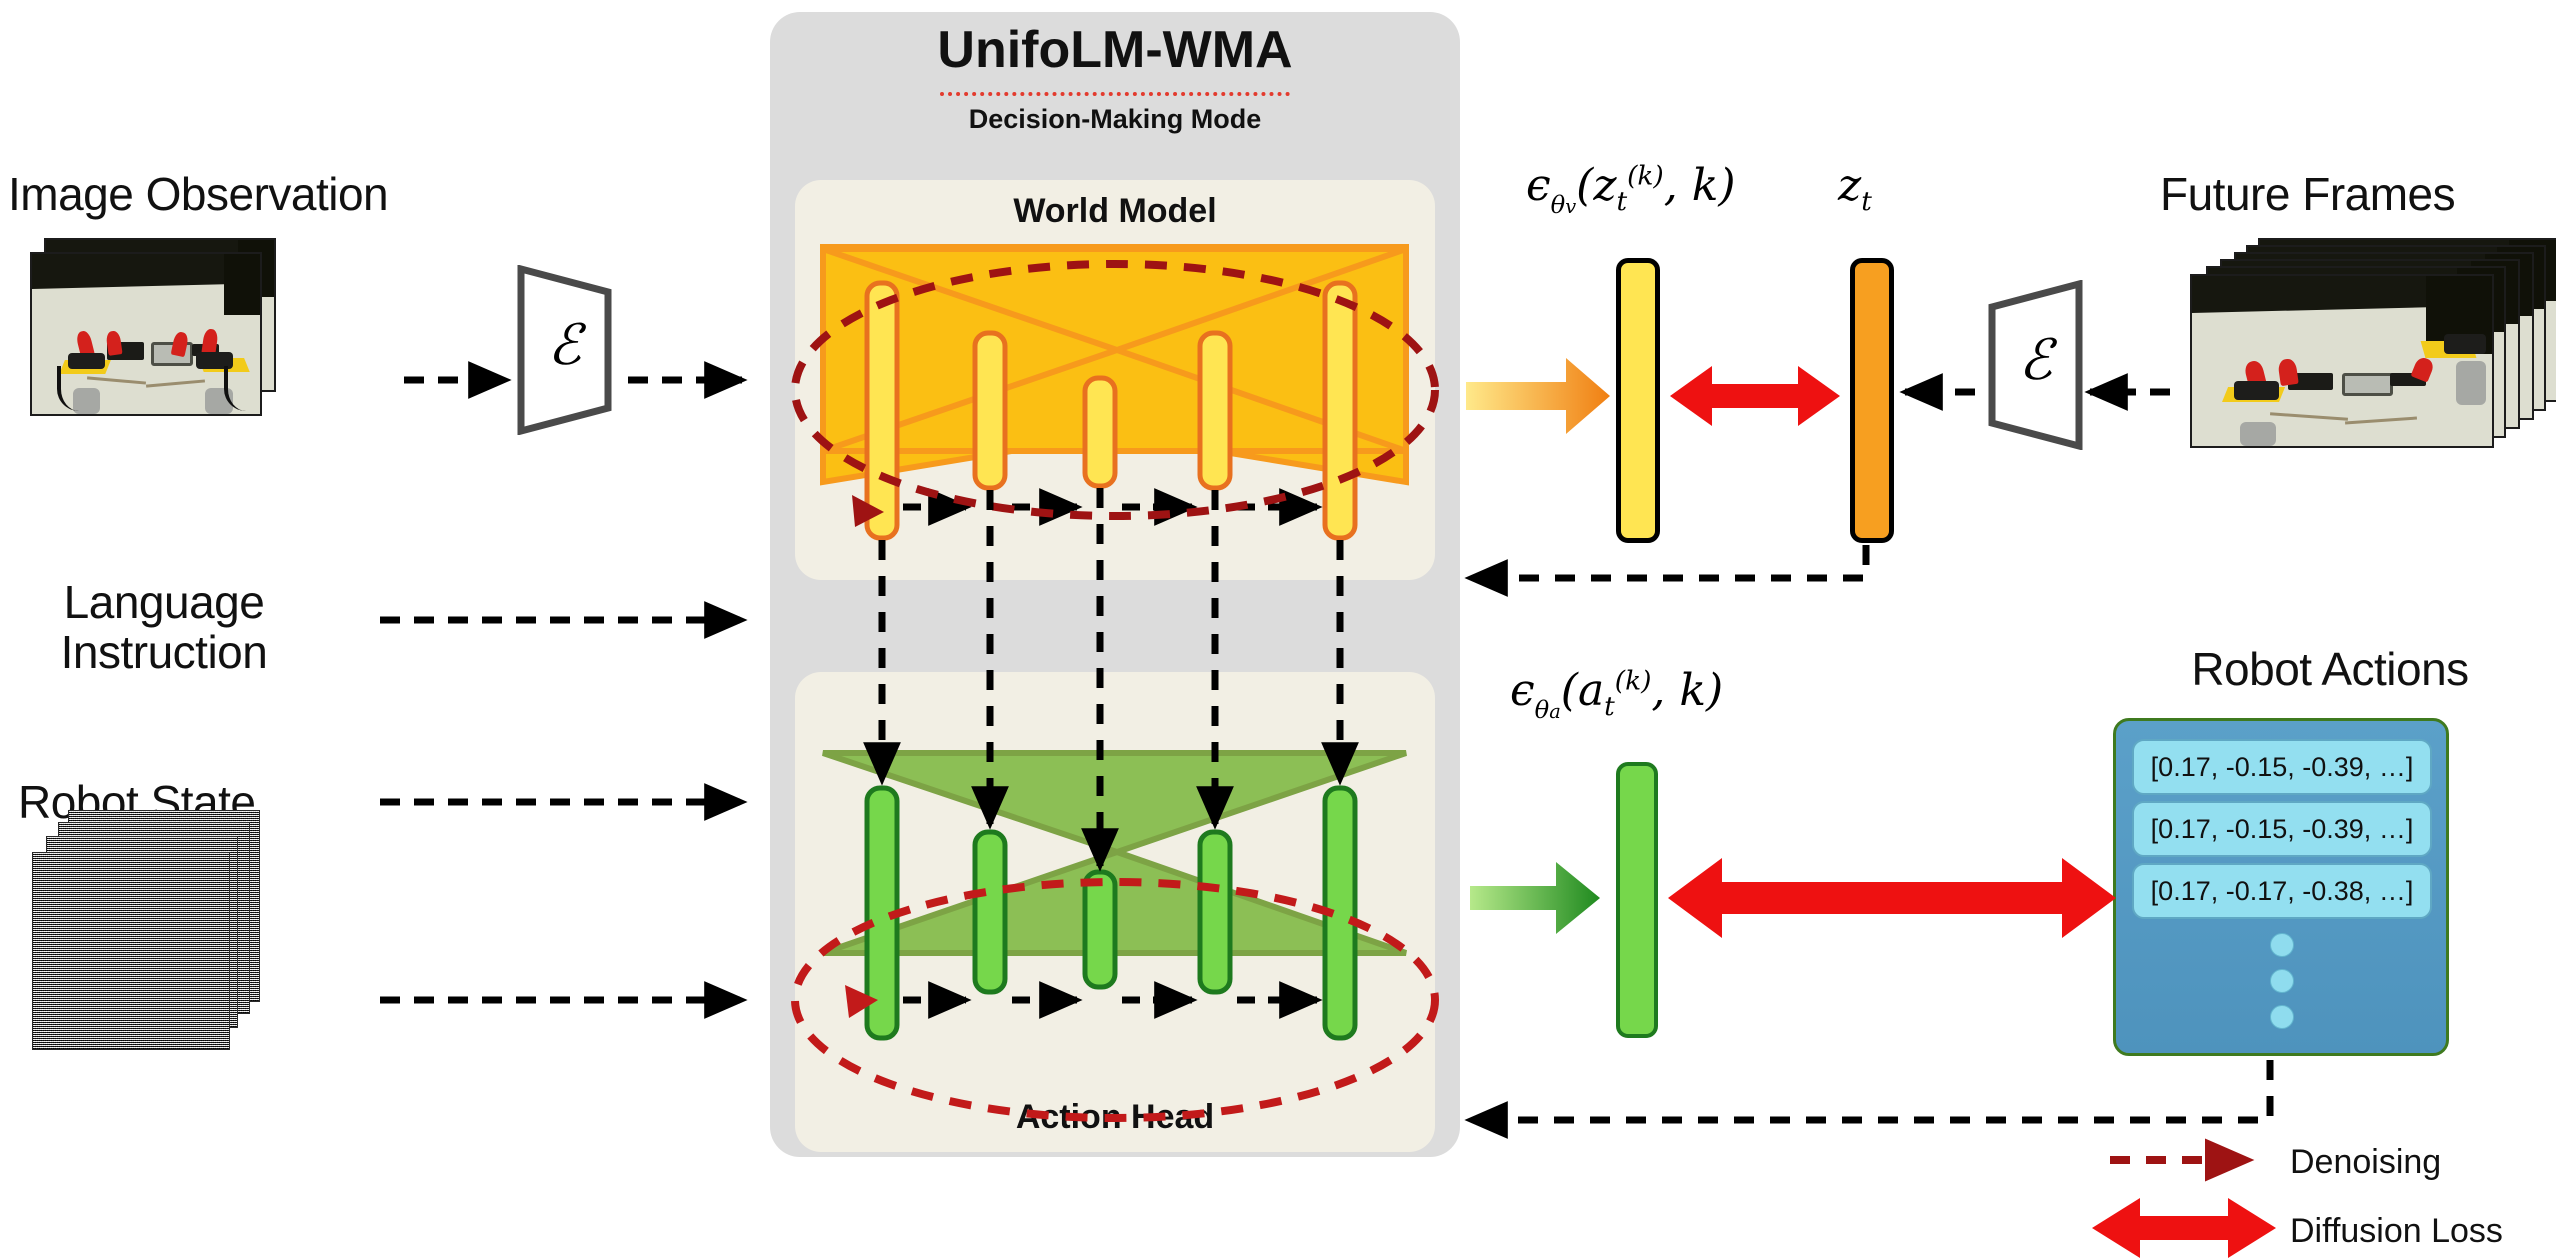  I want to click on yellow-gradient-arrow, so click(1538, 396).